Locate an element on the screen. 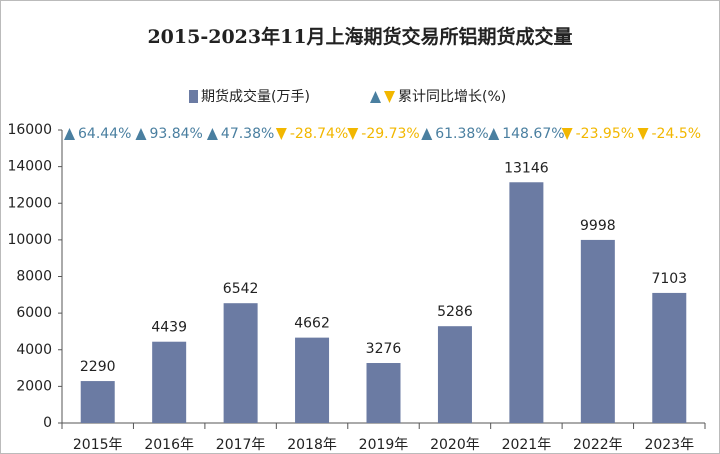  y-tick-label: 16000 is located at coordinates (29, 130).